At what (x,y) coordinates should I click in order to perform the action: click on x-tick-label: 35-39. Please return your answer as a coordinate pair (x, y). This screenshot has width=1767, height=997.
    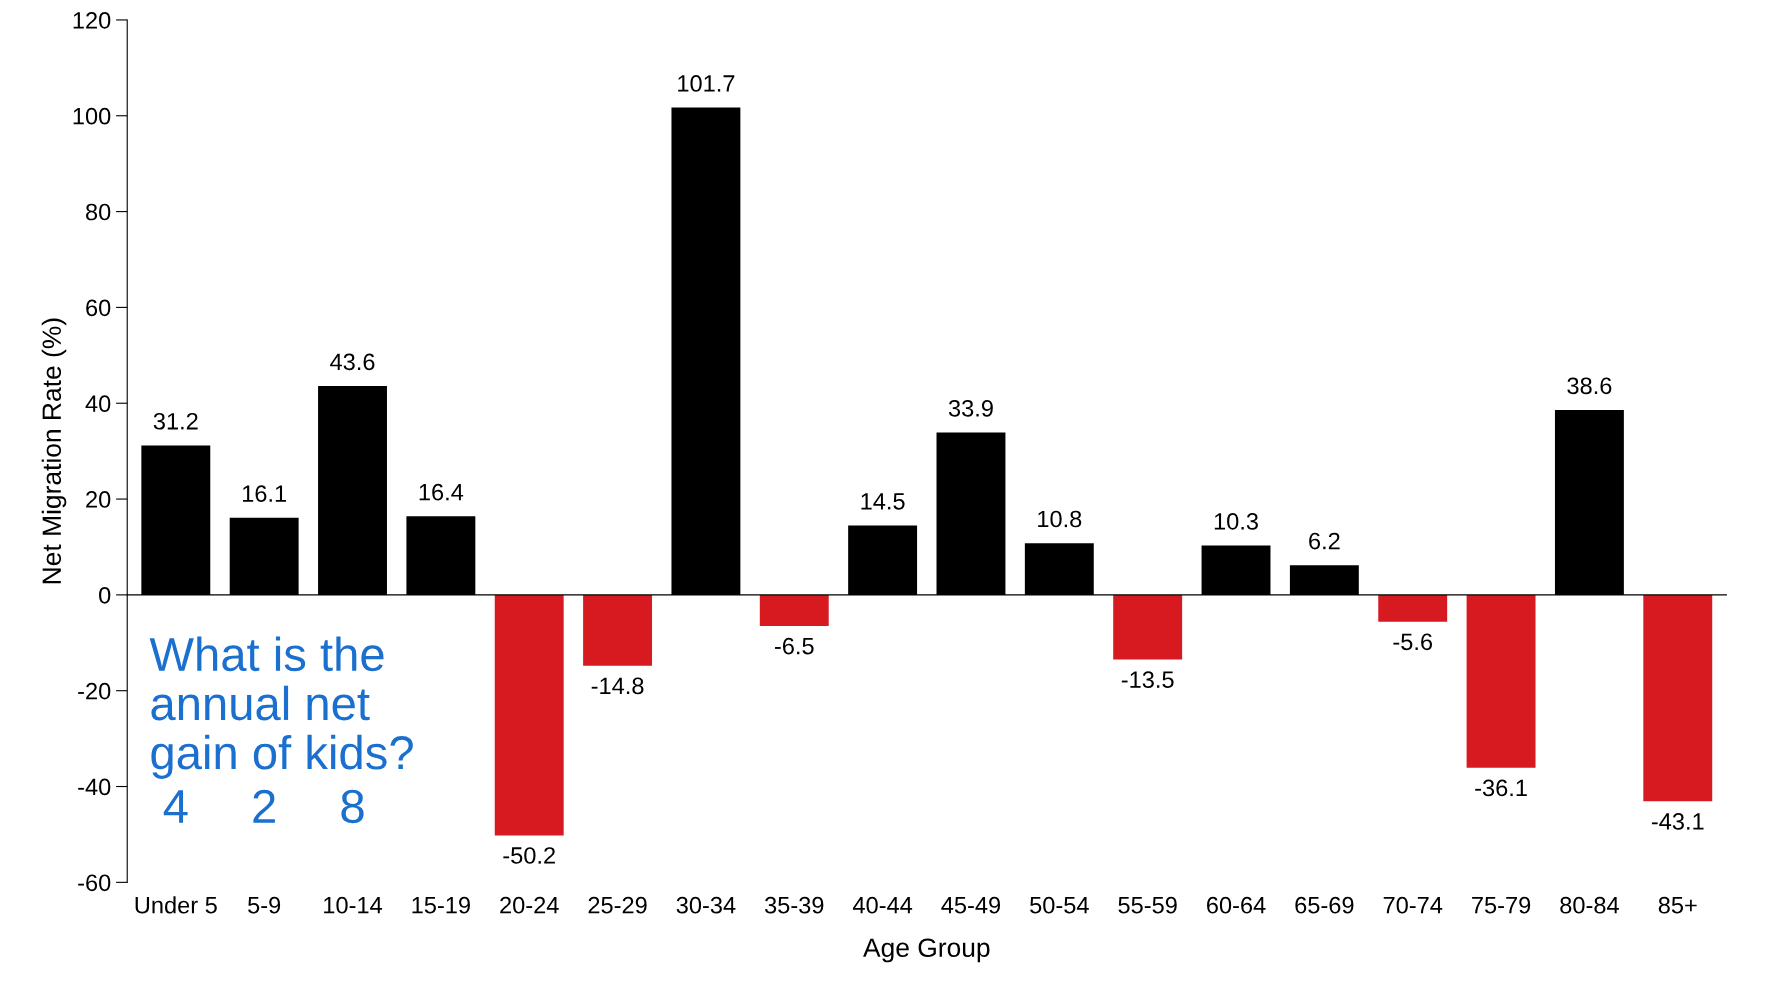
    Looking at the image, I should click on (794, 905).